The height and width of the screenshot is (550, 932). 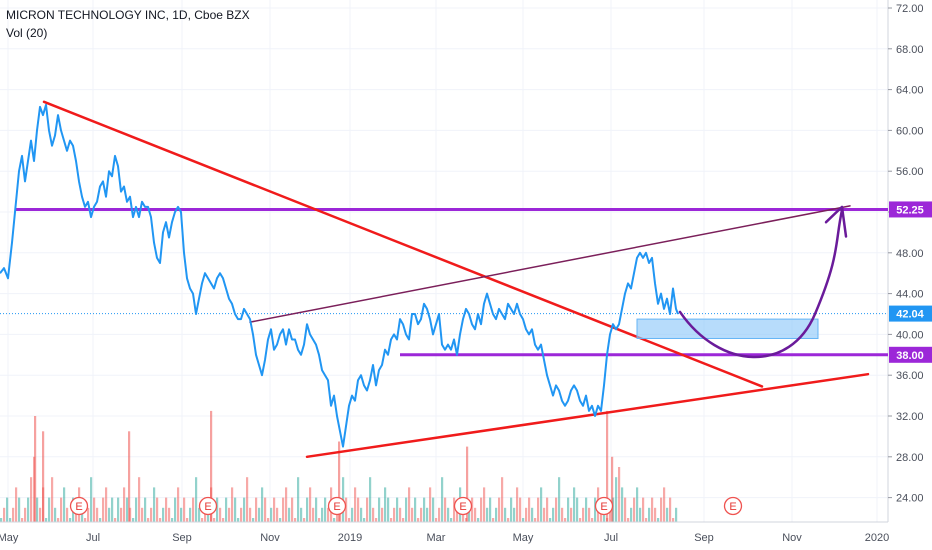 I want to click on level-price-tag: 52.25, so click(x=910, y=210).